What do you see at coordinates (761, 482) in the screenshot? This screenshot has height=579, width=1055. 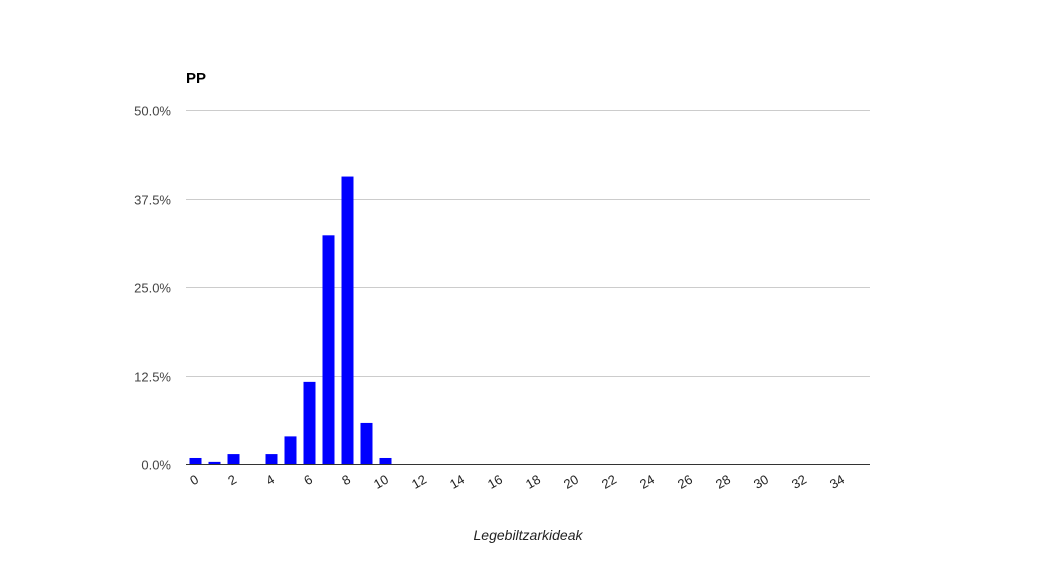 I see `x-tick-label: 30` at bounding box center [761, 482].